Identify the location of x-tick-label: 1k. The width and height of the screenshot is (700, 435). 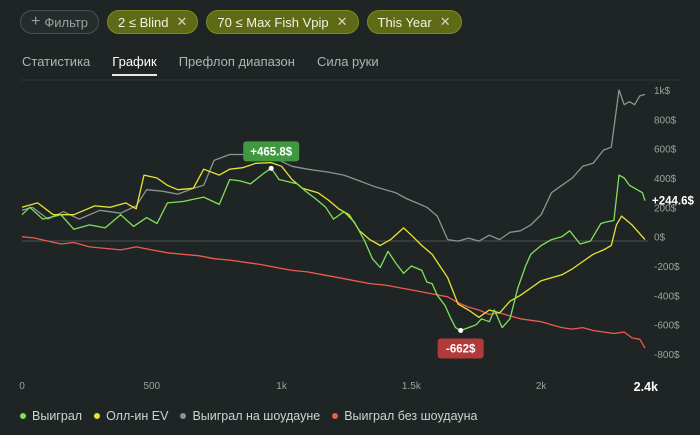
(282, 386).